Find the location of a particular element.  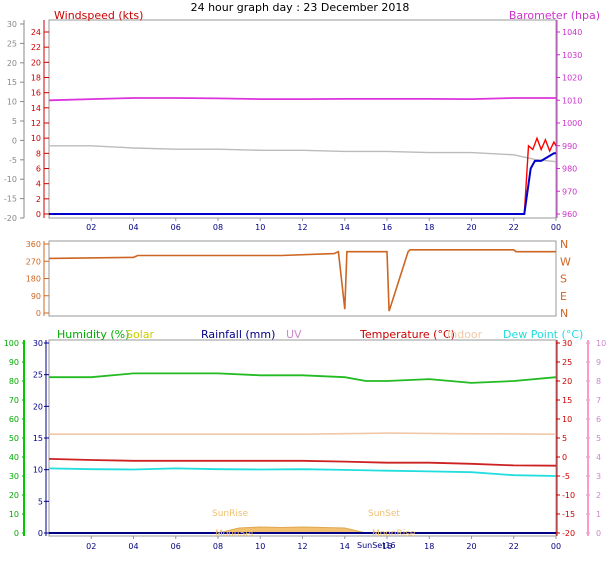

humidity-tick-label: 70 is located at coordinates (14, 400).